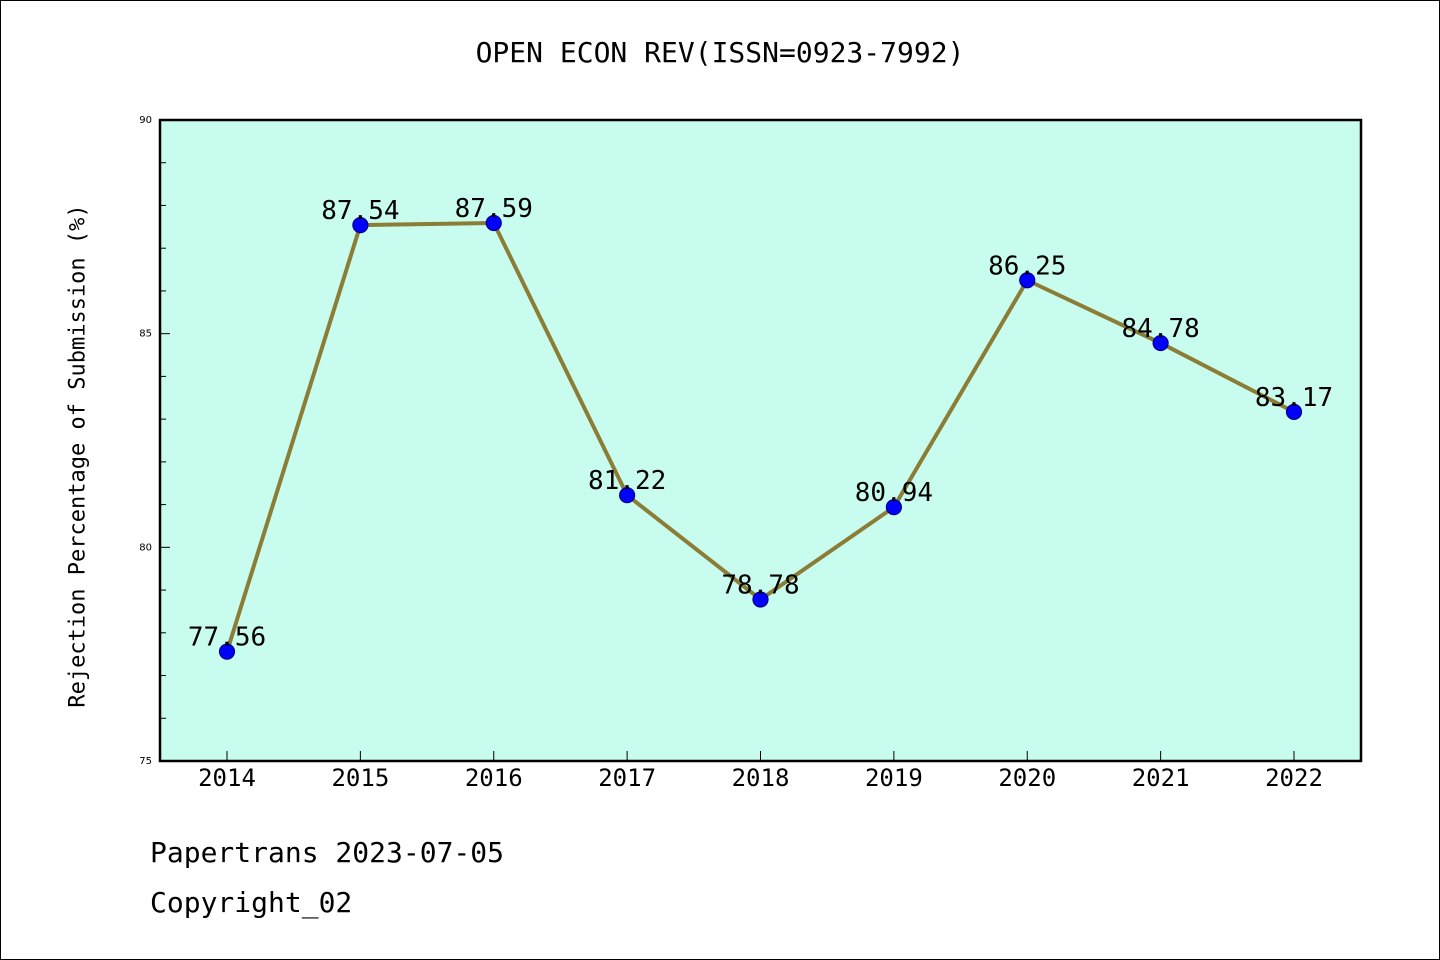 Image resolution: width=1440 pixels, height=960 pixels. What do you see at coordinates (360, 211) in the screenshot?
I see `data-label: 87.54` at bounding box center [360, 211].